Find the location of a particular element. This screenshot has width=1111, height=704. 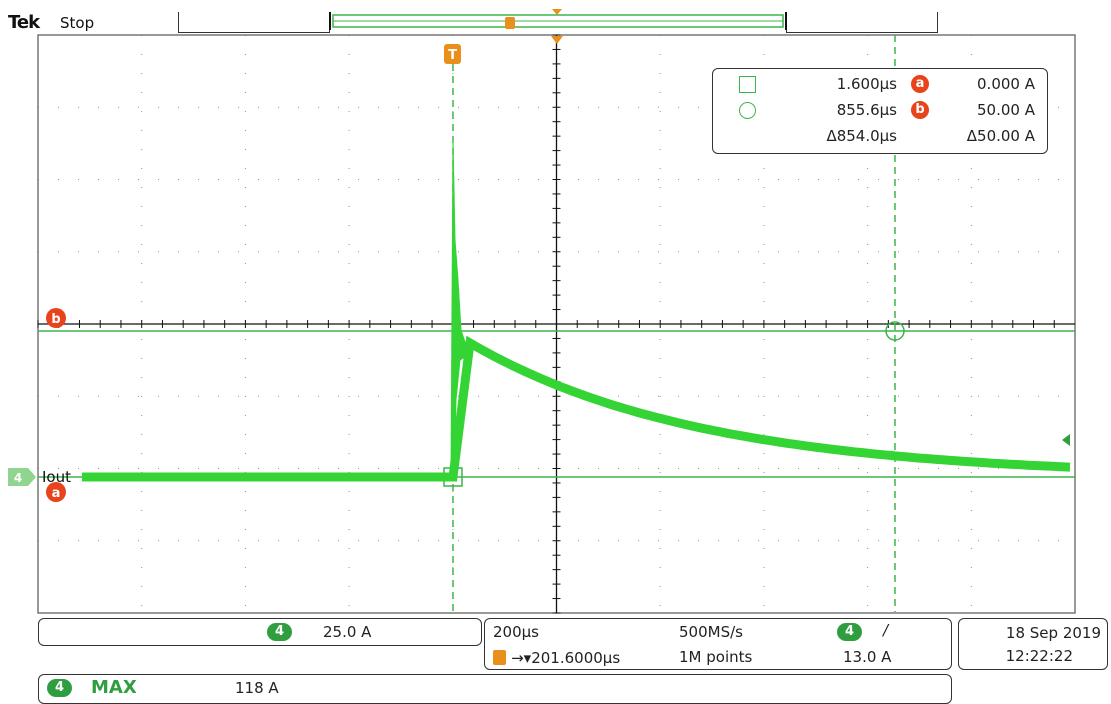

trigger-marker-label: T is located at coordinates (452, 55).